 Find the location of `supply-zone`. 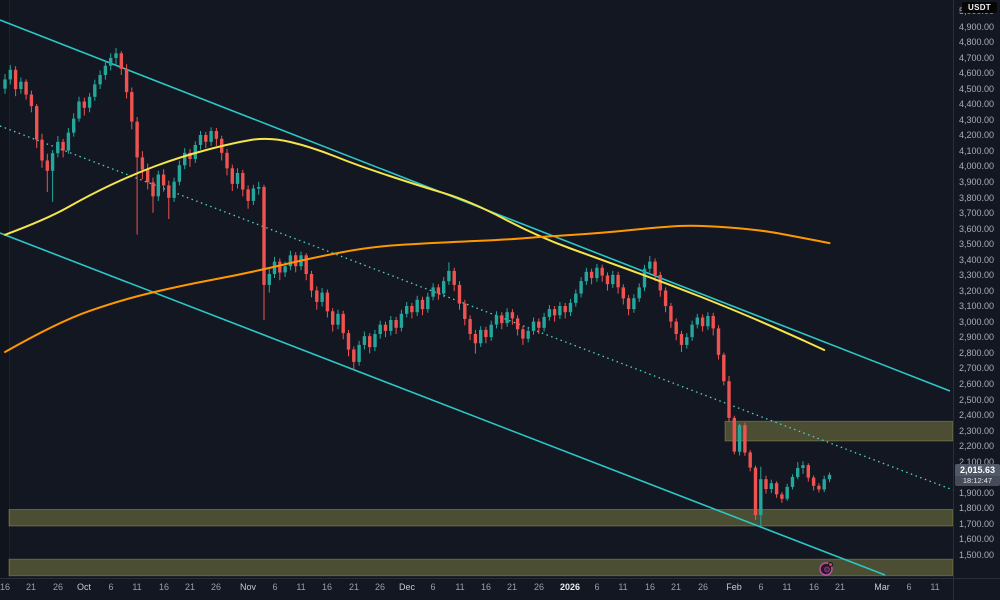

supply-zone is located at coordinates (838, 431).